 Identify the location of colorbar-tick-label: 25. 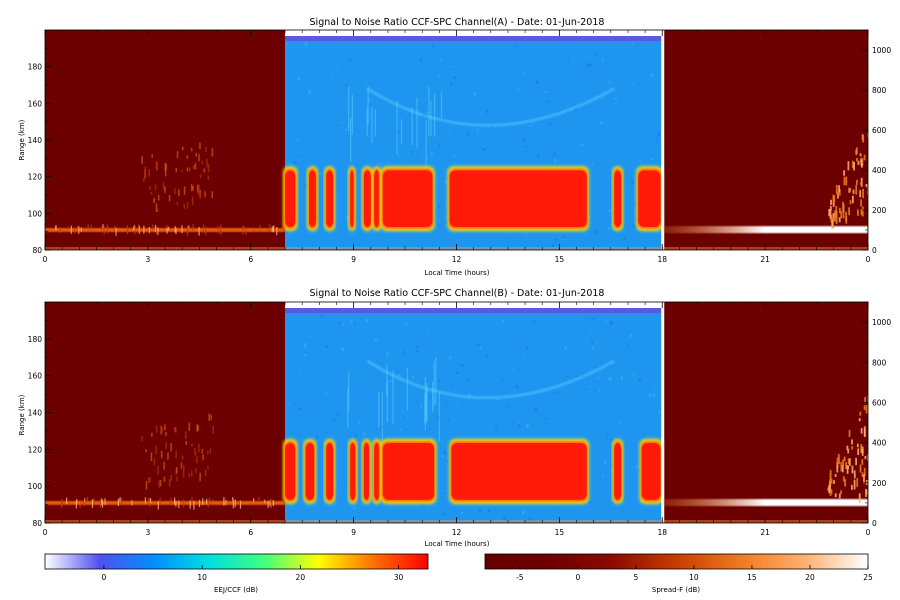
(868, 577).